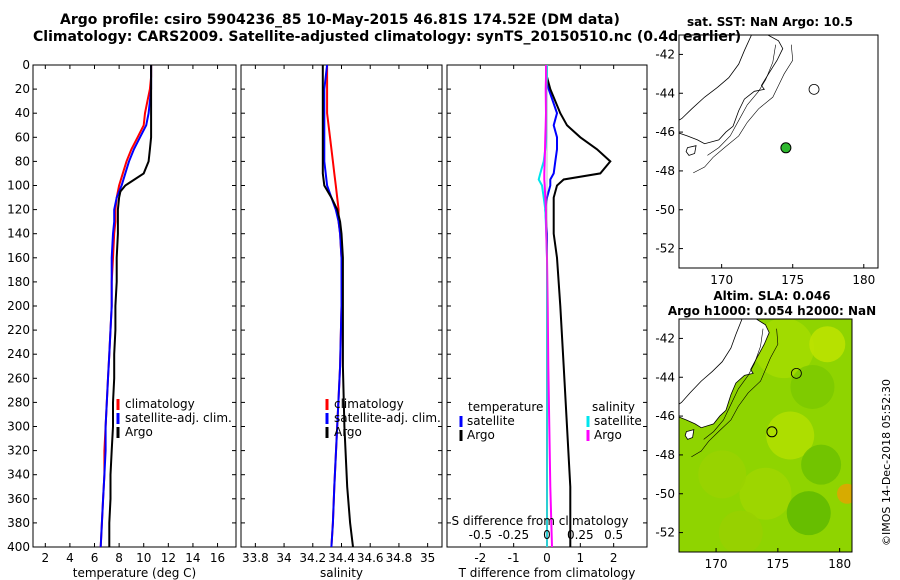 Image resolution: width=900 pixels, height=580 pixels. I want to click on sst-map-isobath, so click(743, 109).